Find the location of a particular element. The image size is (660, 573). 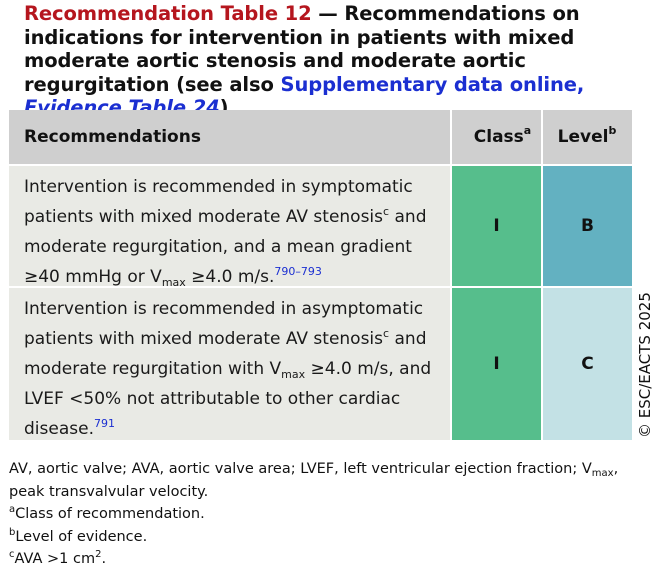

table-header: Recommendations Classa Levelb is located at coordinates (320, 137).